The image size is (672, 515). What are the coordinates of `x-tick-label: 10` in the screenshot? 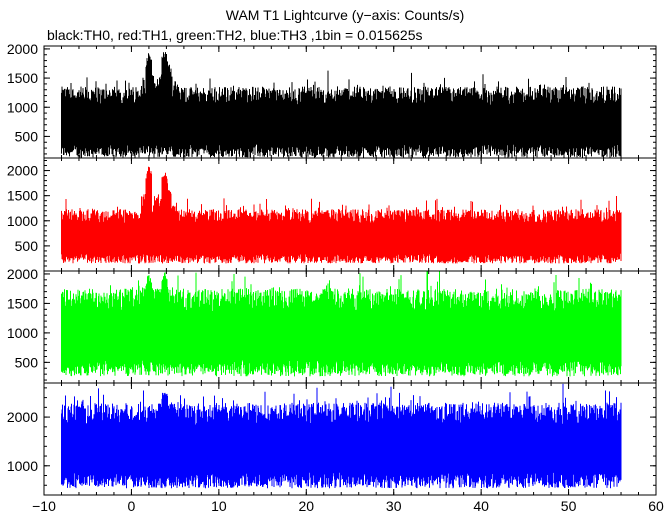 It's located at (219, 506).